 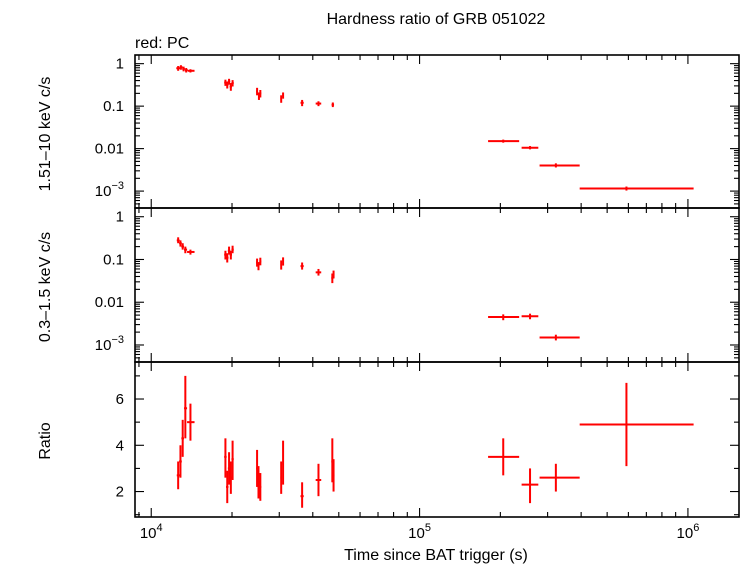 What do you see at coordinates (120, 492) in the screenshot?
I see `y-tick-label: 2` at bounding box center [120, 492].